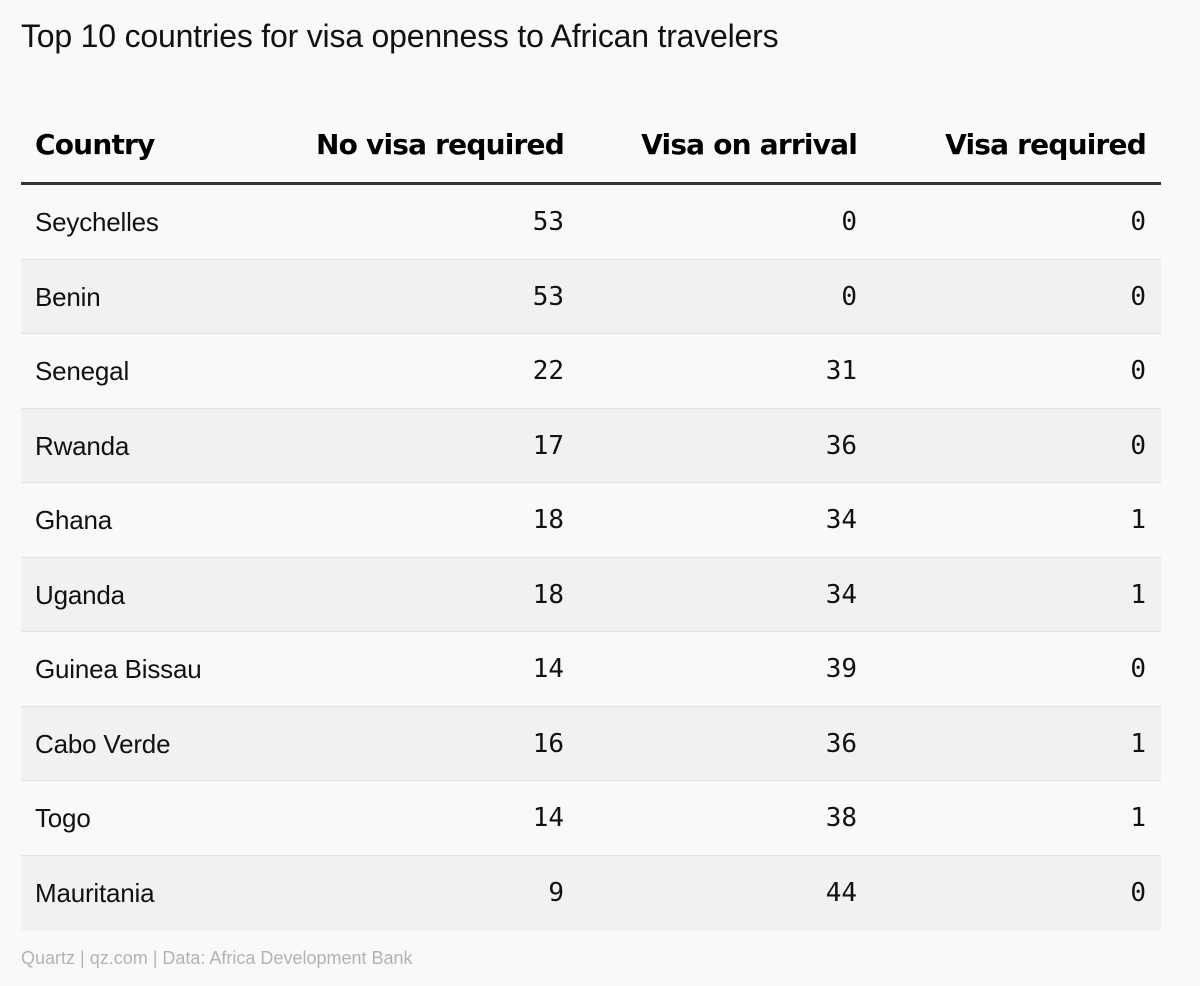  Describe the element at coordinates (591, 892) in the screenshot. I see `table-row: Mauritania 9 44 0` at that location.